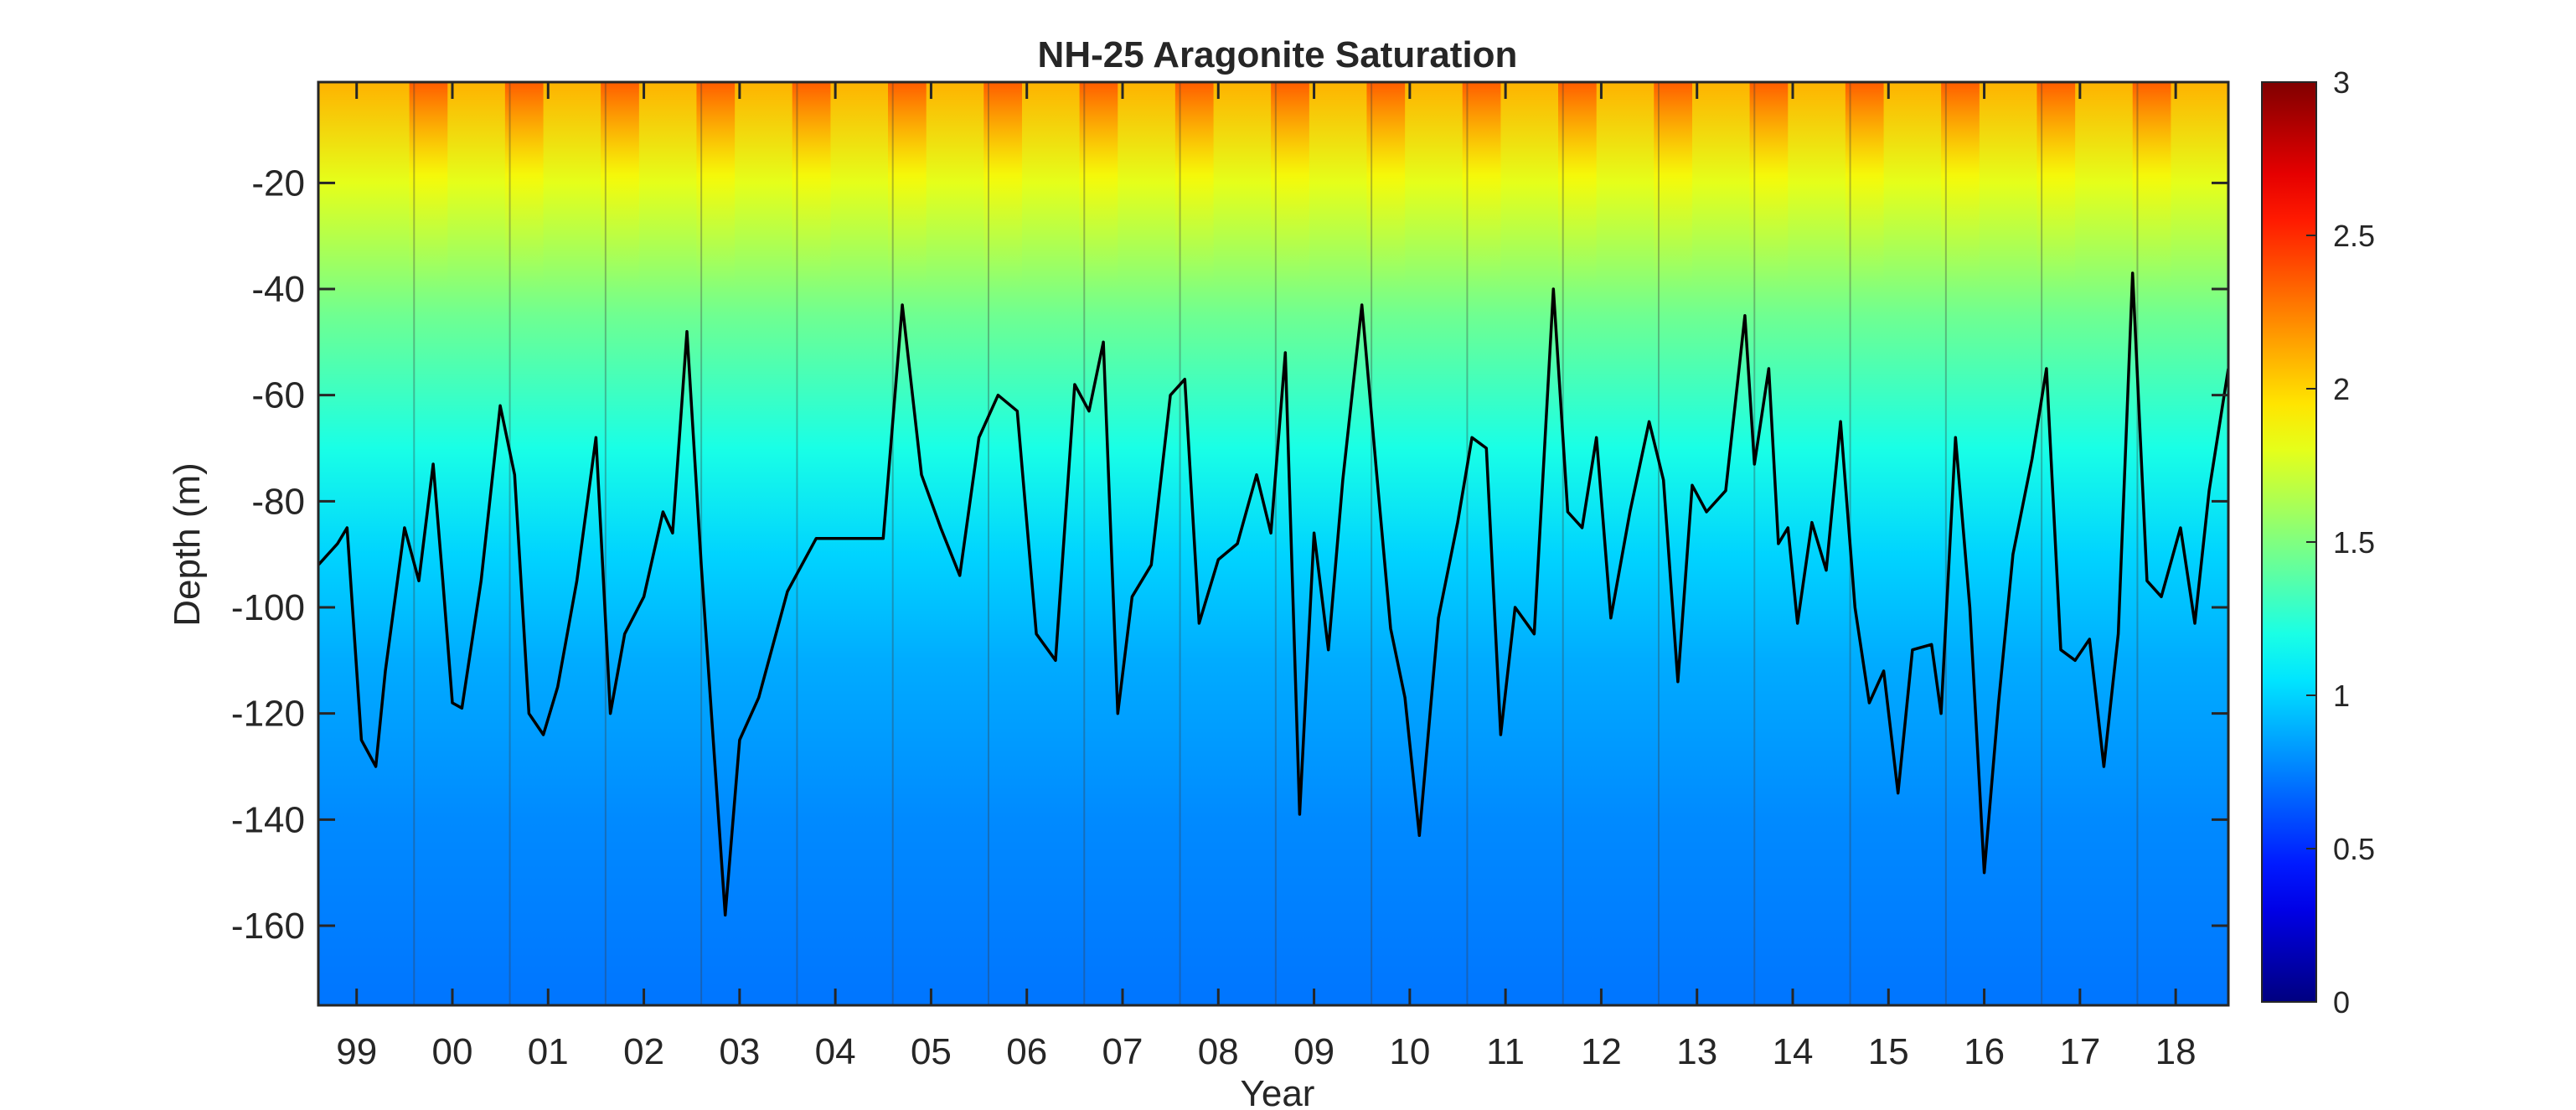 The height and width of the screenshot is (1110, 2576). I want to click on x-tick-label: 13, so click(1696, 1051).